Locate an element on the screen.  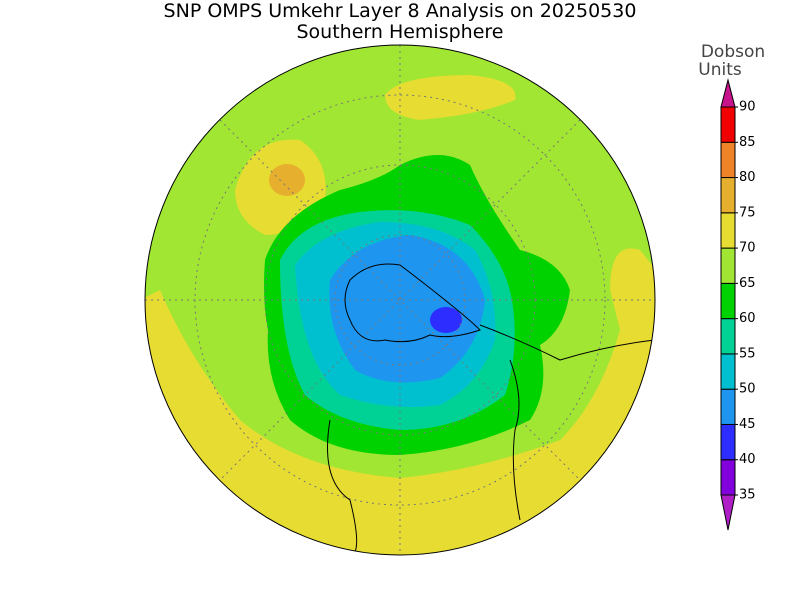
colorbar-tick-label: 90 is located at coordinates (747, 107).